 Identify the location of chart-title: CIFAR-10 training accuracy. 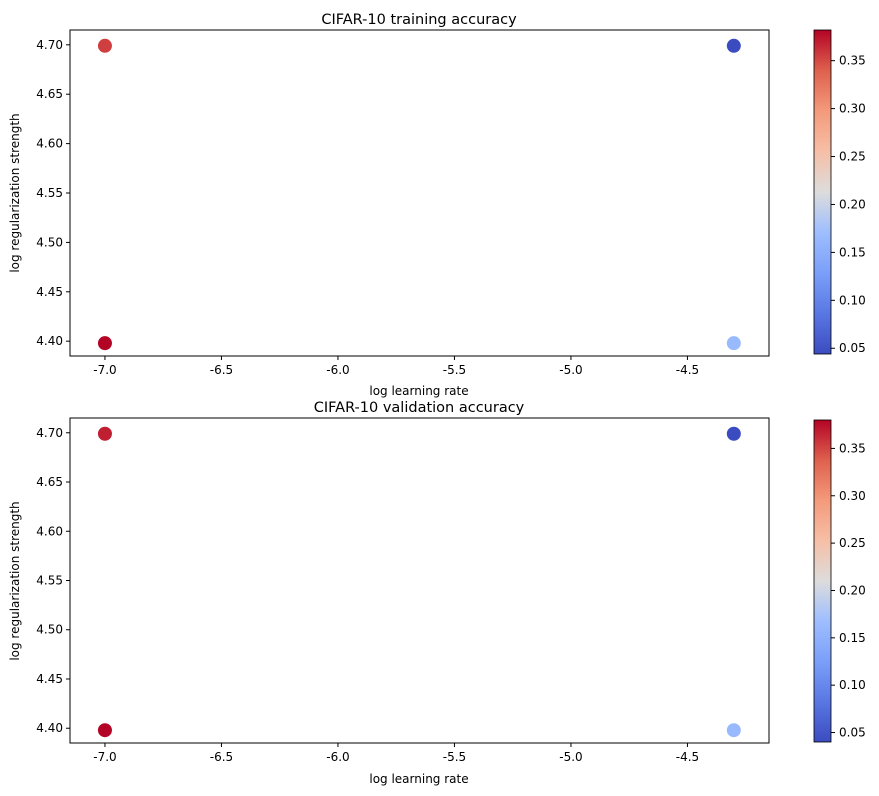
(419, 20).